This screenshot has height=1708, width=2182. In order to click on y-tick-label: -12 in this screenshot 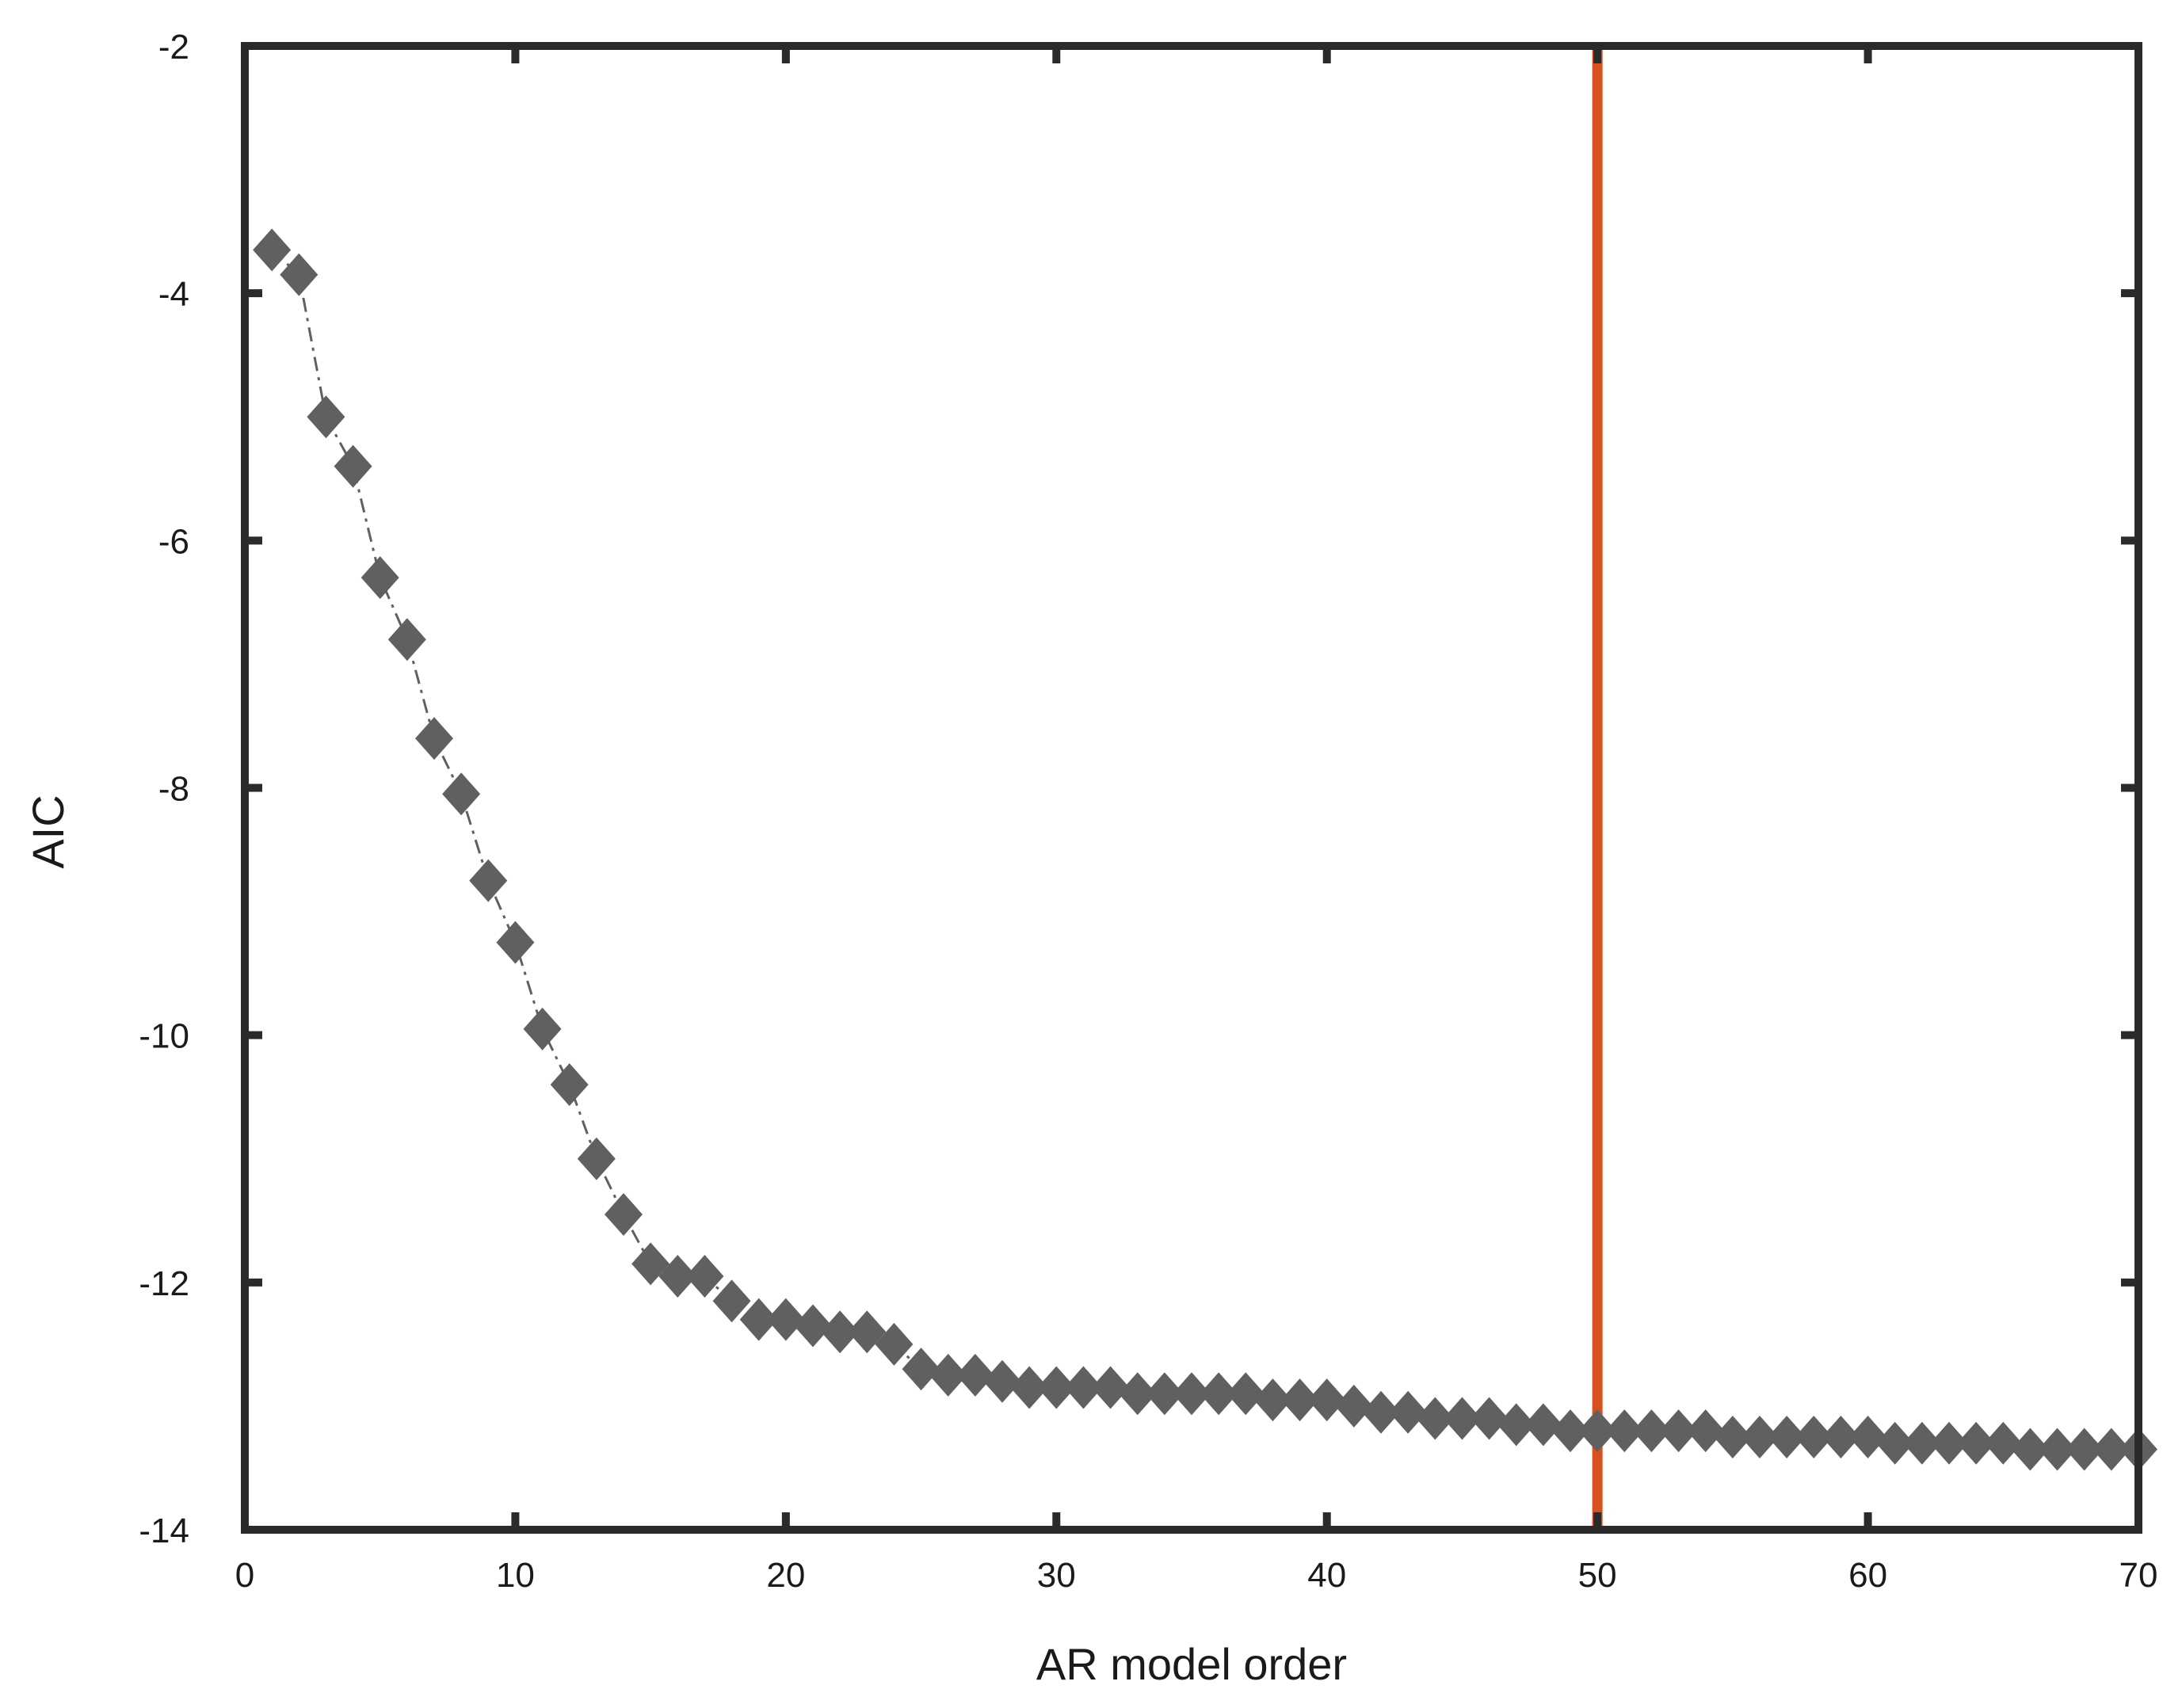, I will do `click(164, 1283)`.